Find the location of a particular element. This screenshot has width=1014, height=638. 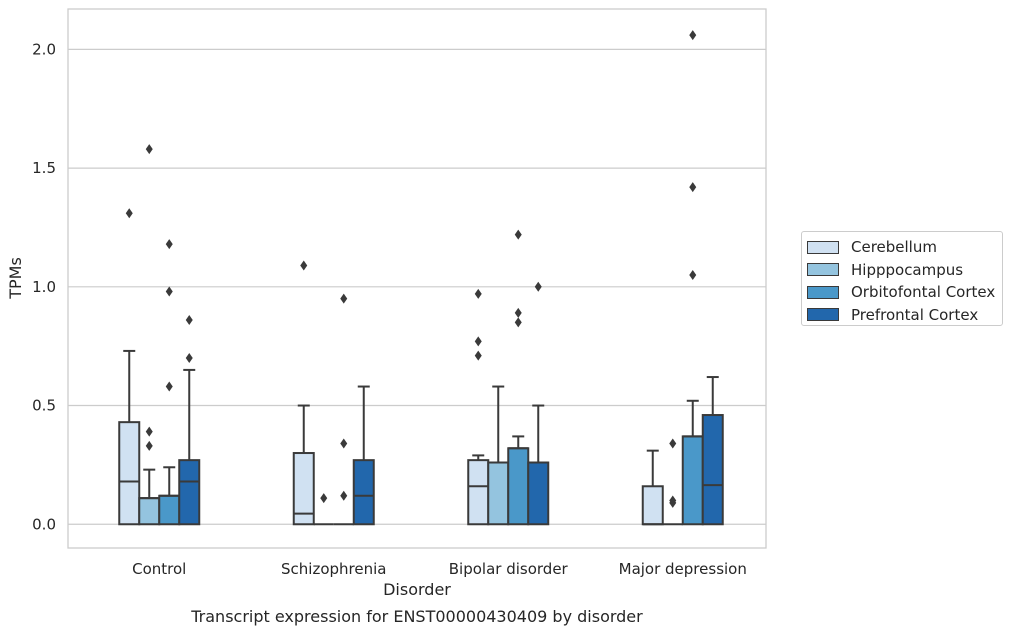

legend-label: Cerebellum is located at coordinates (894, 247).